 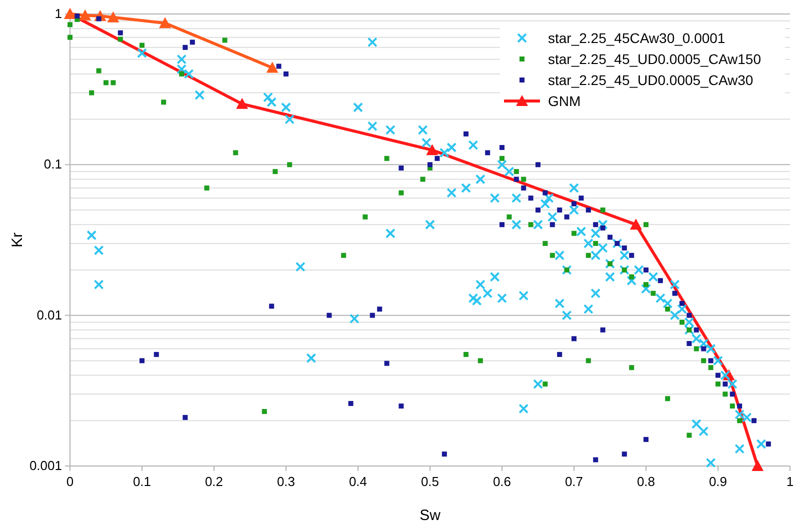 I want to click on x-axis-title: Sw, so click(x=430, y=515).